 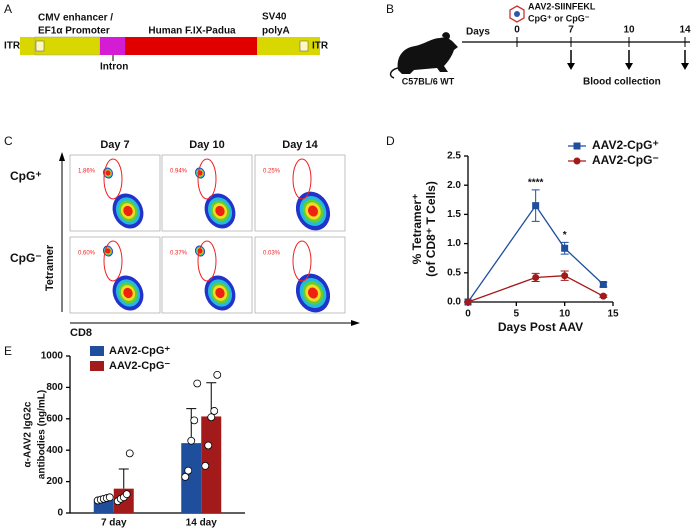 What do you see at coordinates (536, 183) in the screenshot?
I see `significance-label: ****` at bounding box center [536, 183].